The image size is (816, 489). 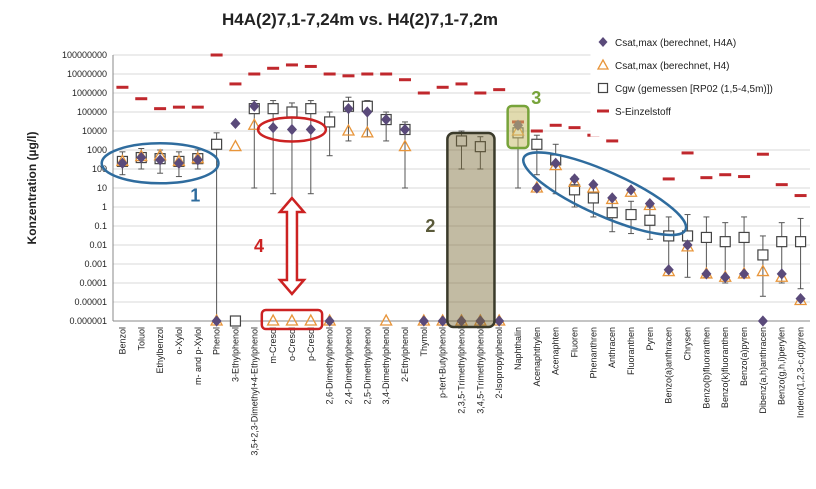 What do you see at coordinates (93, 283) in the screenshot?
I see `y-tick-label: 0.0001` at bounding box center [93, 283].